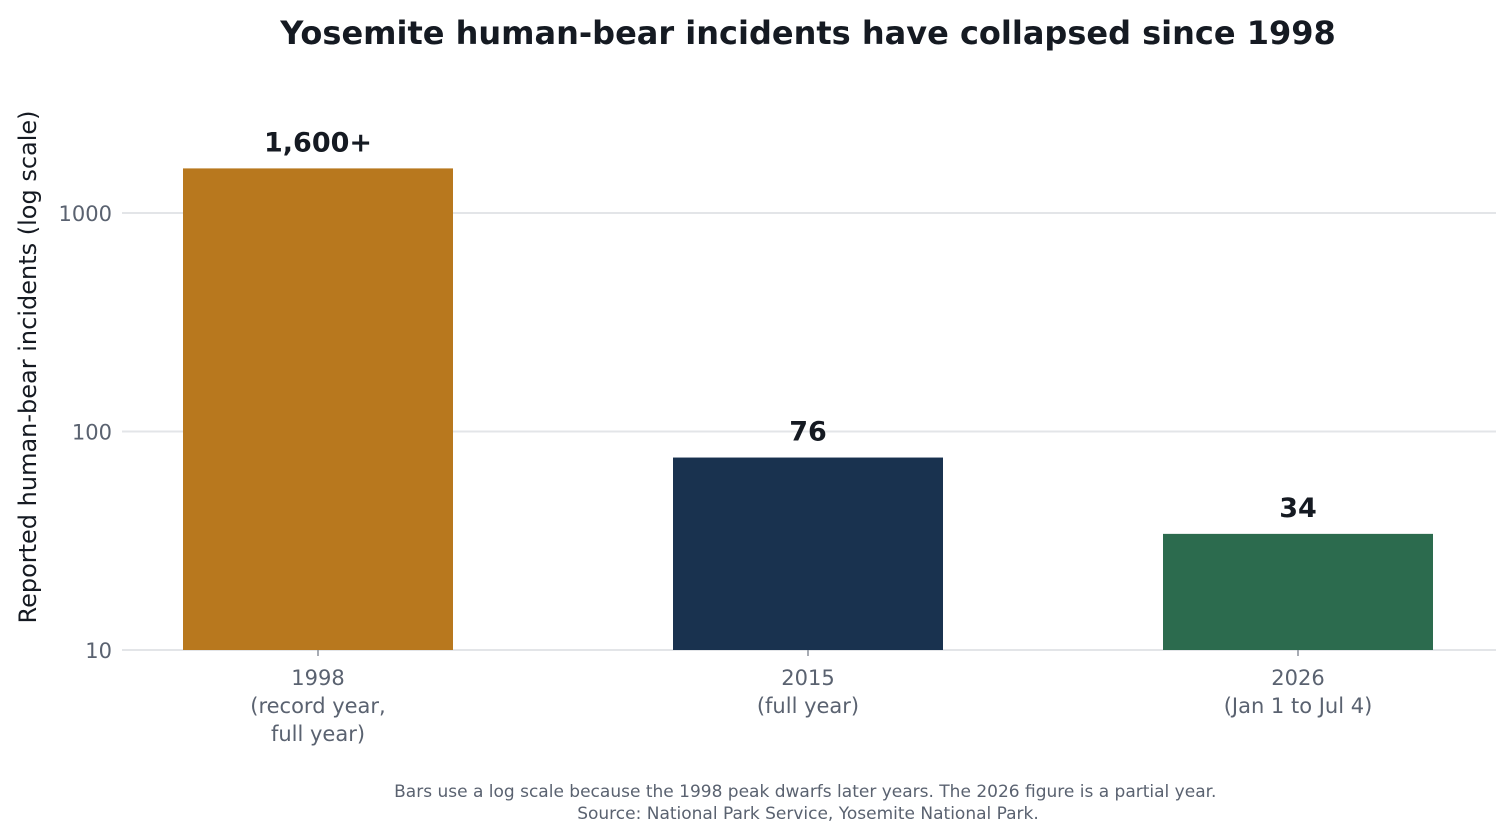 This screenshot has width=1512, height=840. I want to click on x-tick-label-line: (record year,, so click(317, 706).